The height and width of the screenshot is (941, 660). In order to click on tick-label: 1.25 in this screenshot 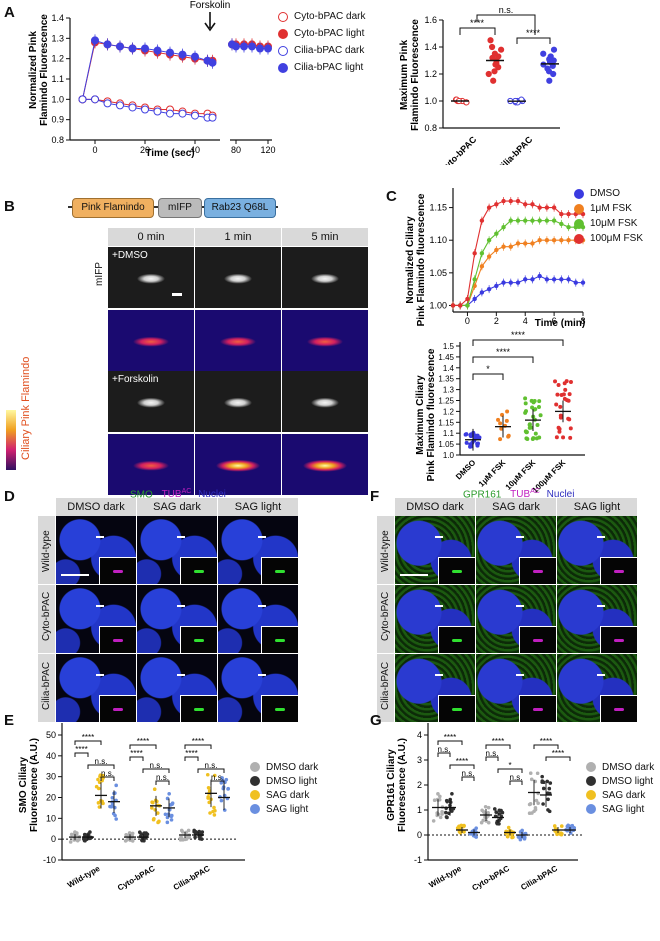, I will do `click(446, 401)`.